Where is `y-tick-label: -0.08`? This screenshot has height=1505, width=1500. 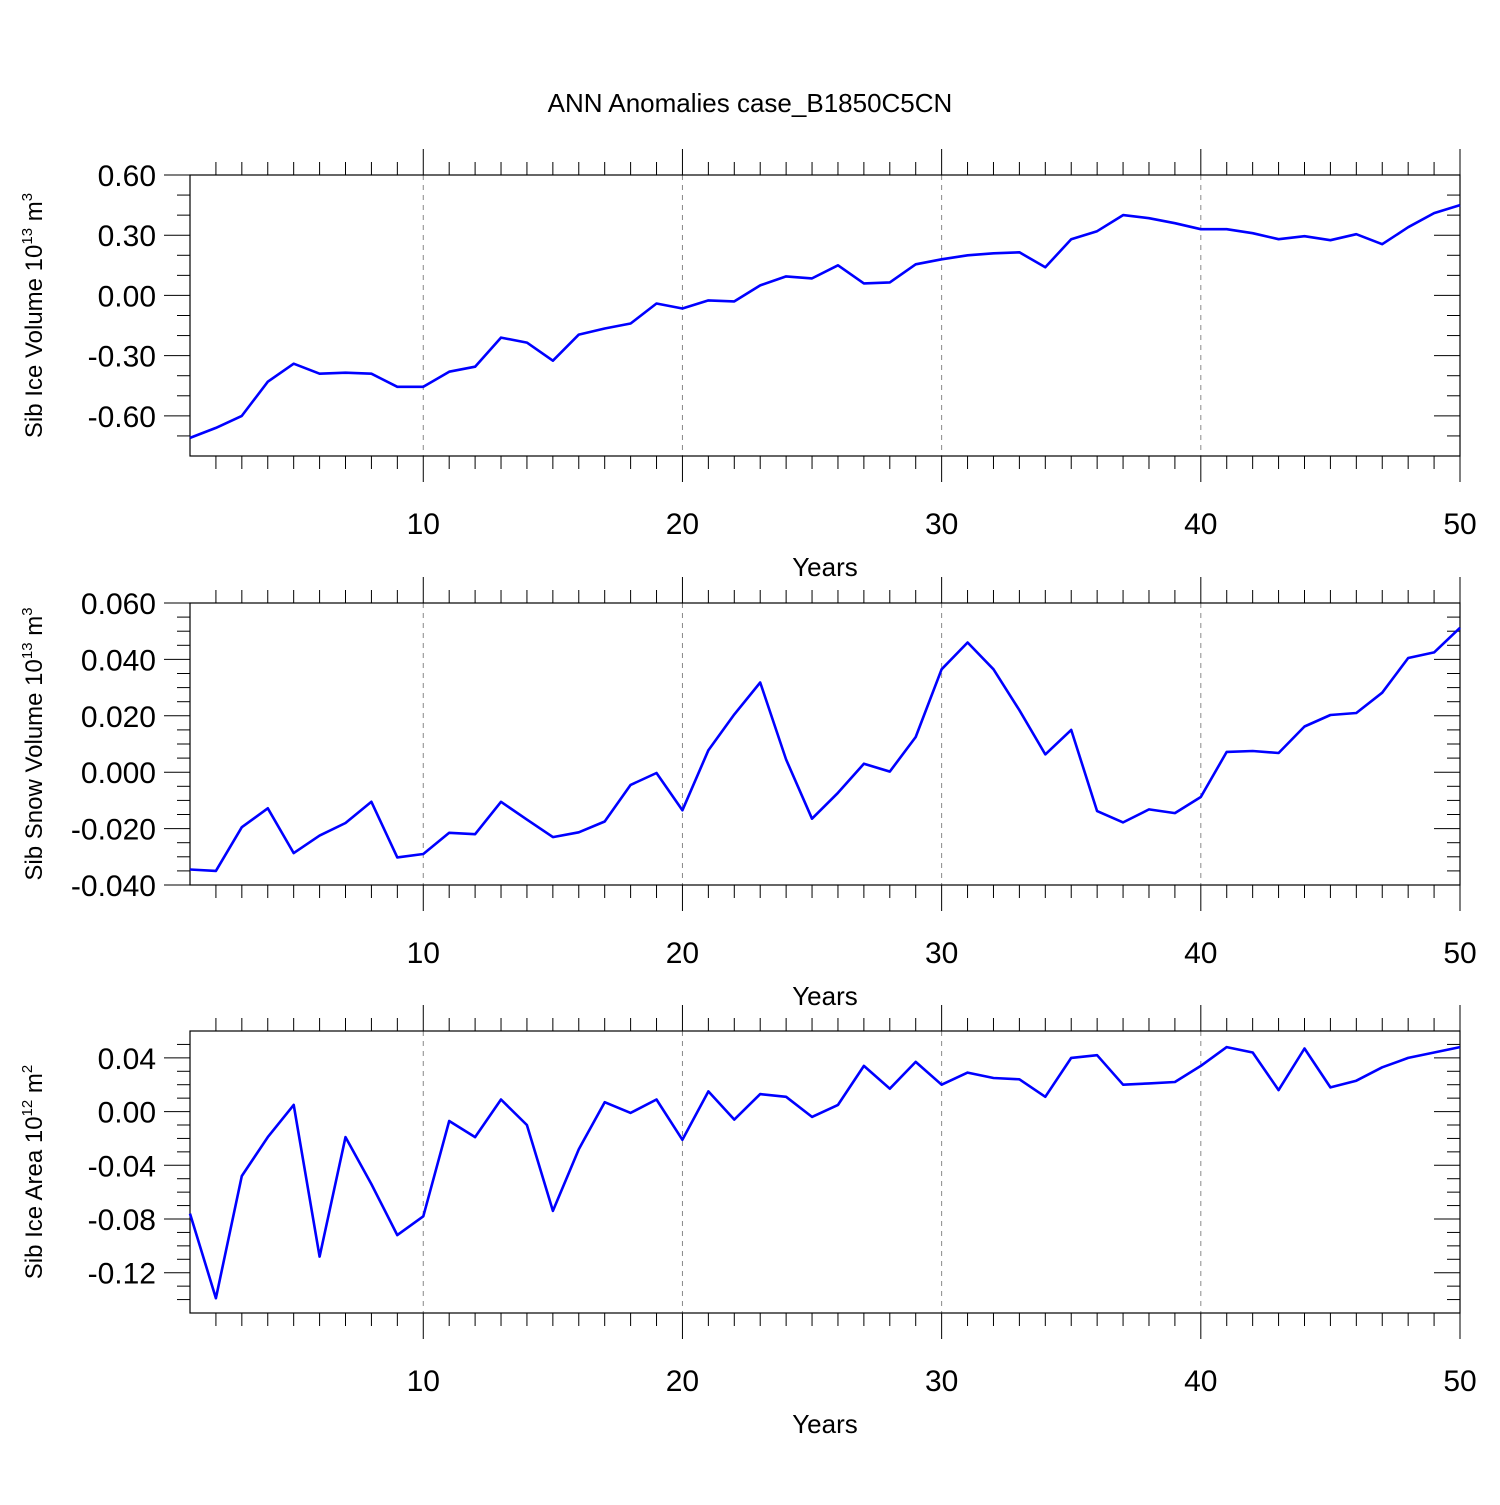
y-tick-label: -0.08 is located at coordinates (122, 1220).